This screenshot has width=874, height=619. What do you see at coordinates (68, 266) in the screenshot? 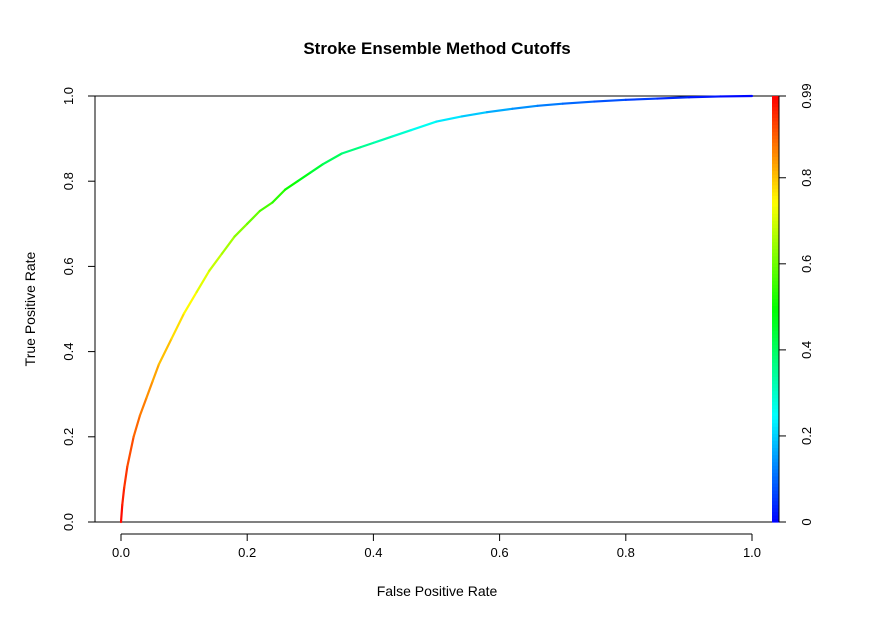
I see `y-tick-label: 0.6` at bounding box center [68, 266].